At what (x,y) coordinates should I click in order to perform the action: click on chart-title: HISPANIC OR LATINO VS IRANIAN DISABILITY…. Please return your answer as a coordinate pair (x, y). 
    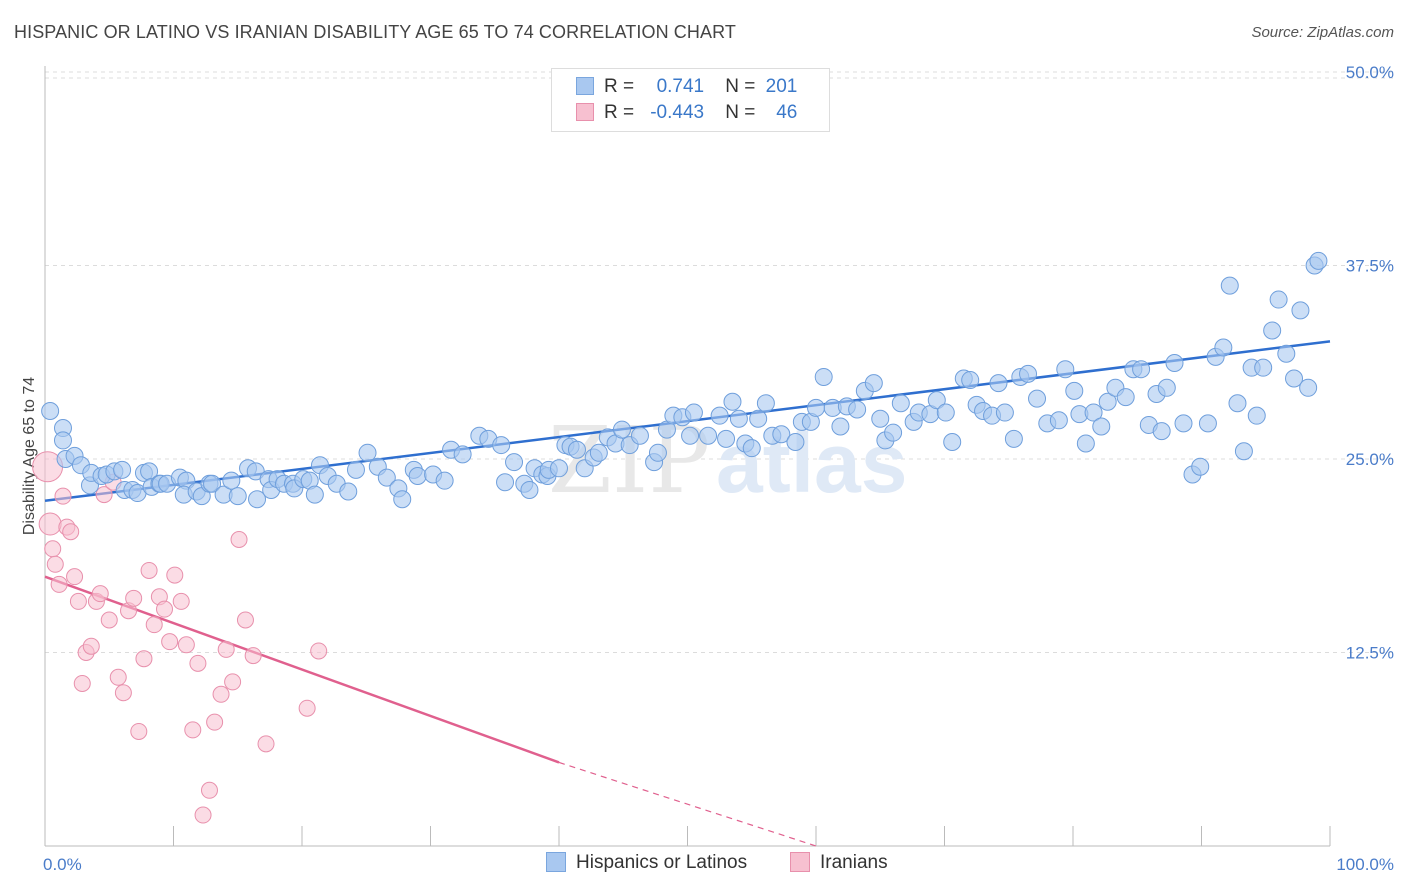
    Looking at the image, I should click on (375, 32).